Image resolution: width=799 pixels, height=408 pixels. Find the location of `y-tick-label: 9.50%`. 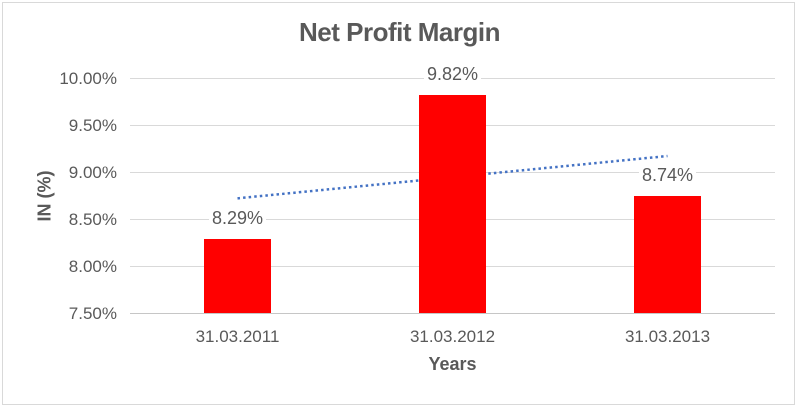

y-tick-label: 9.50% is located at coordinates (92, 125).